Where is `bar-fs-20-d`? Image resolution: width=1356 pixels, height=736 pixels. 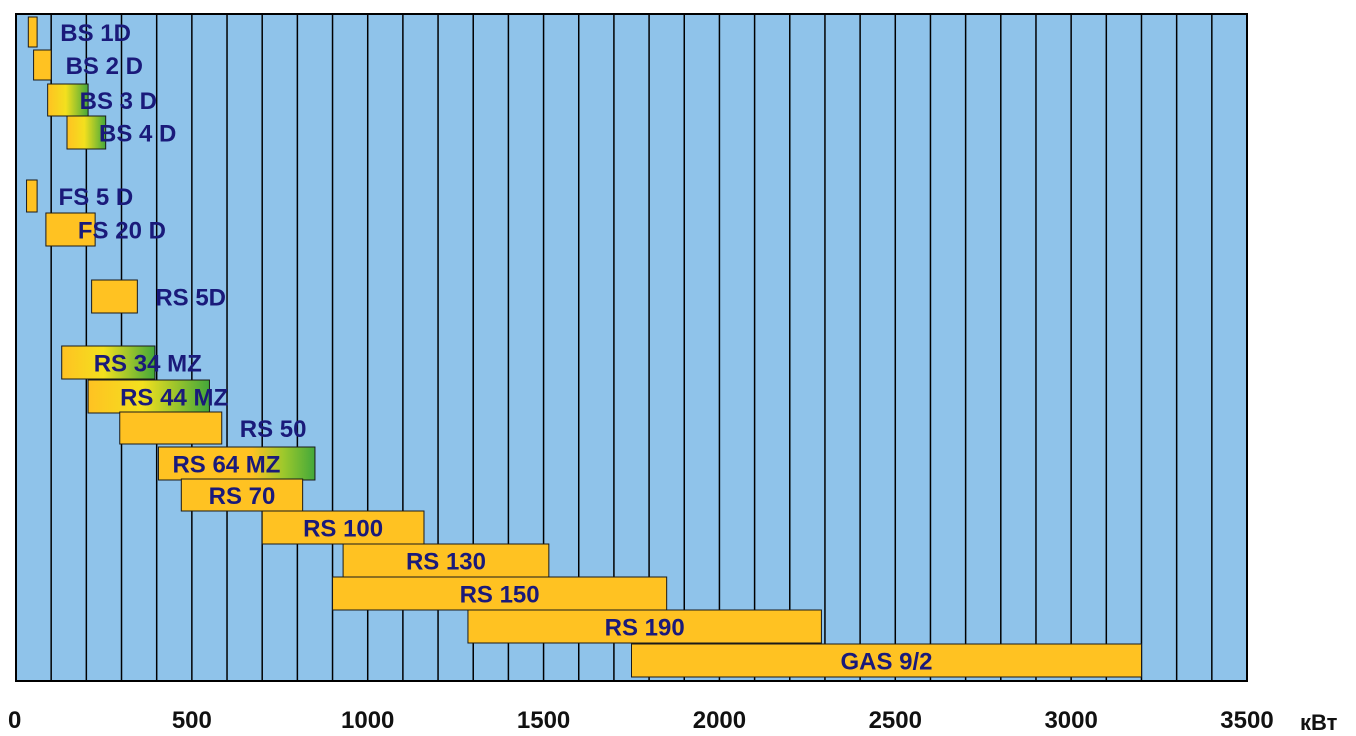
bar-fs-20-d is located at coordinates (70, 229).